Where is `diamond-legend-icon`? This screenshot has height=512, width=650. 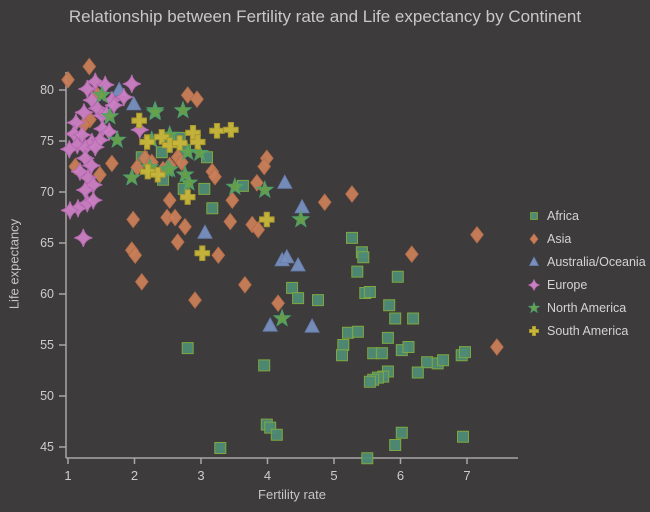
diamond-legend-icon is located at coordinates (534, 239).